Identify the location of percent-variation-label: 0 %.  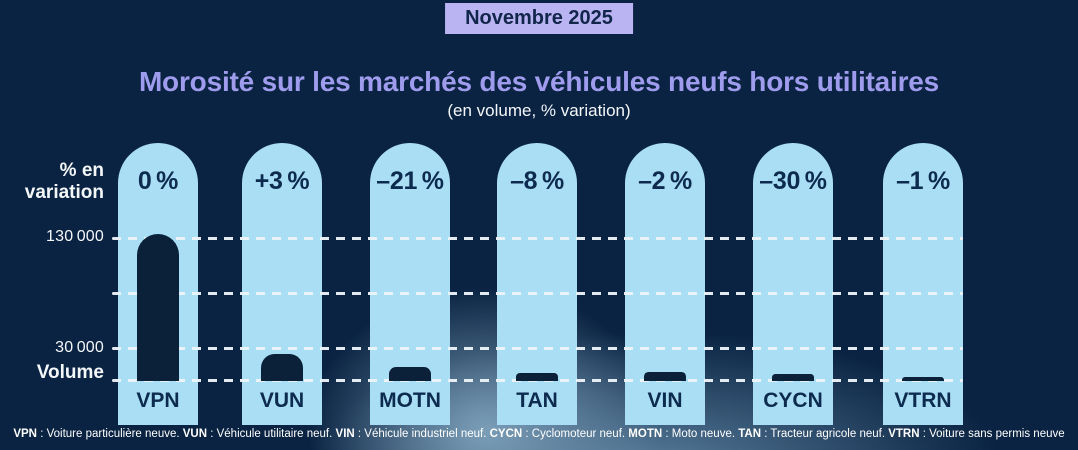
(158, 181).